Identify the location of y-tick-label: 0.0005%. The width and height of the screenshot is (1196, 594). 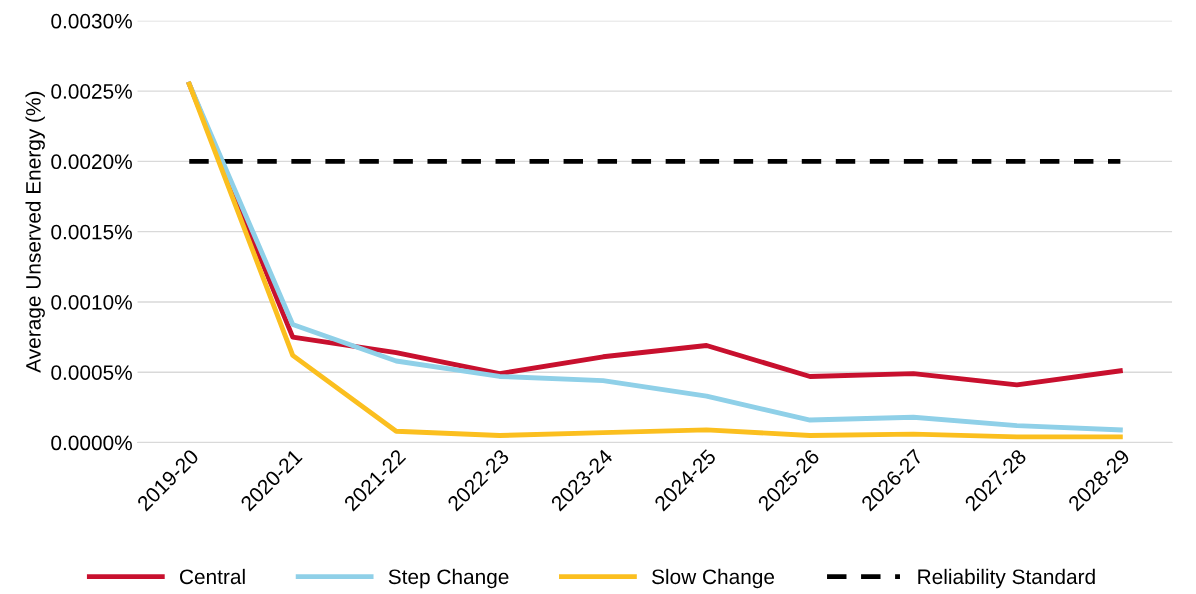
(91, 372).